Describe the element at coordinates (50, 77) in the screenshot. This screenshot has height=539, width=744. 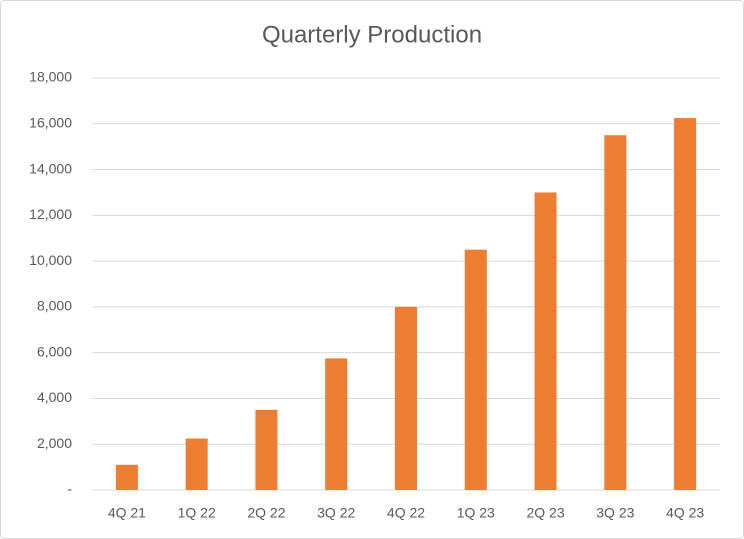
I see `y-tick-label: 18,000` at that location.